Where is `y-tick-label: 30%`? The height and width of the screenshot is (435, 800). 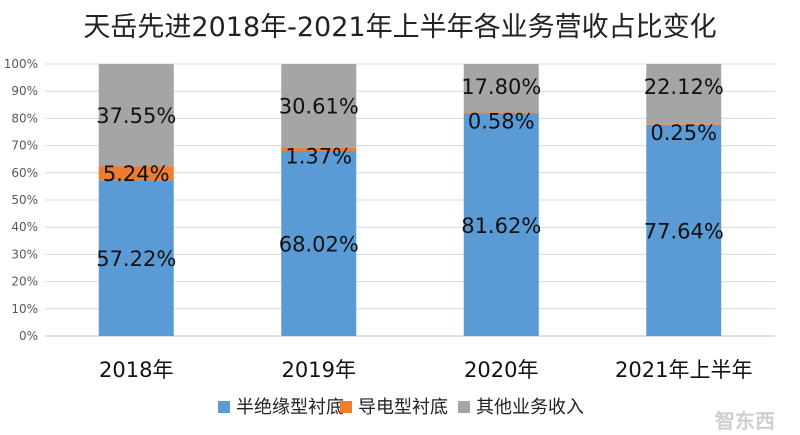
y-tick-label: 30% is located at coordinates (24, 254).